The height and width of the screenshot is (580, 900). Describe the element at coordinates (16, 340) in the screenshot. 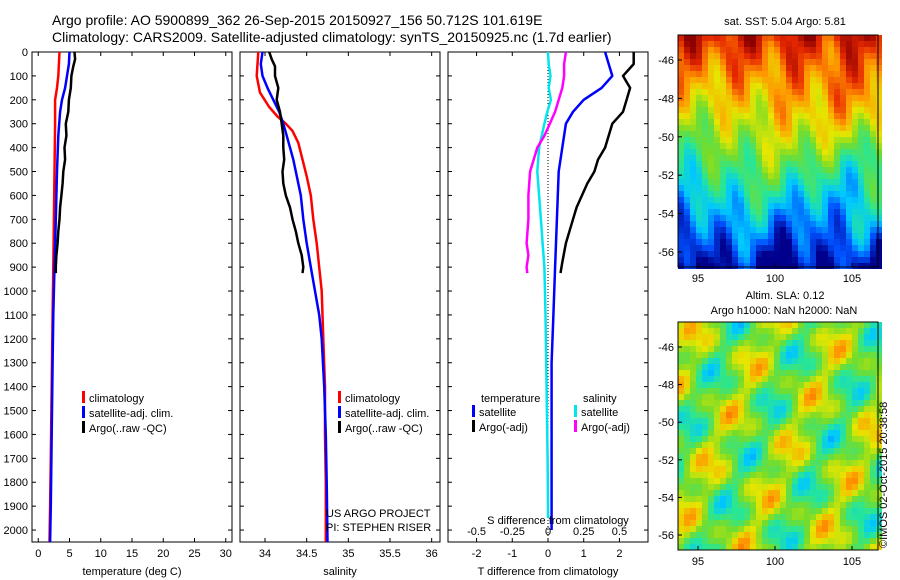

I see `y-tick-label: 1200` at that location.